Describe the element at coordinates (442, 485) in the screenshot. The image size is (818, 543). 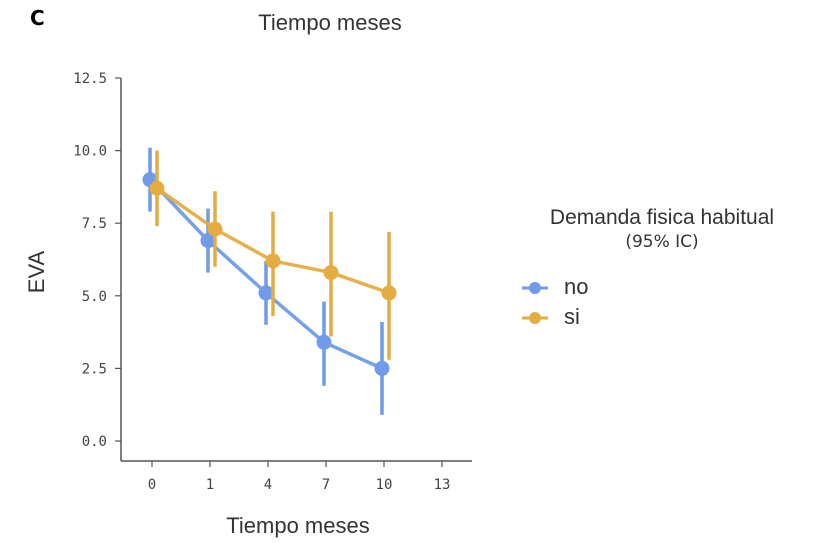
I see `x-tick-label: 13` at that location.